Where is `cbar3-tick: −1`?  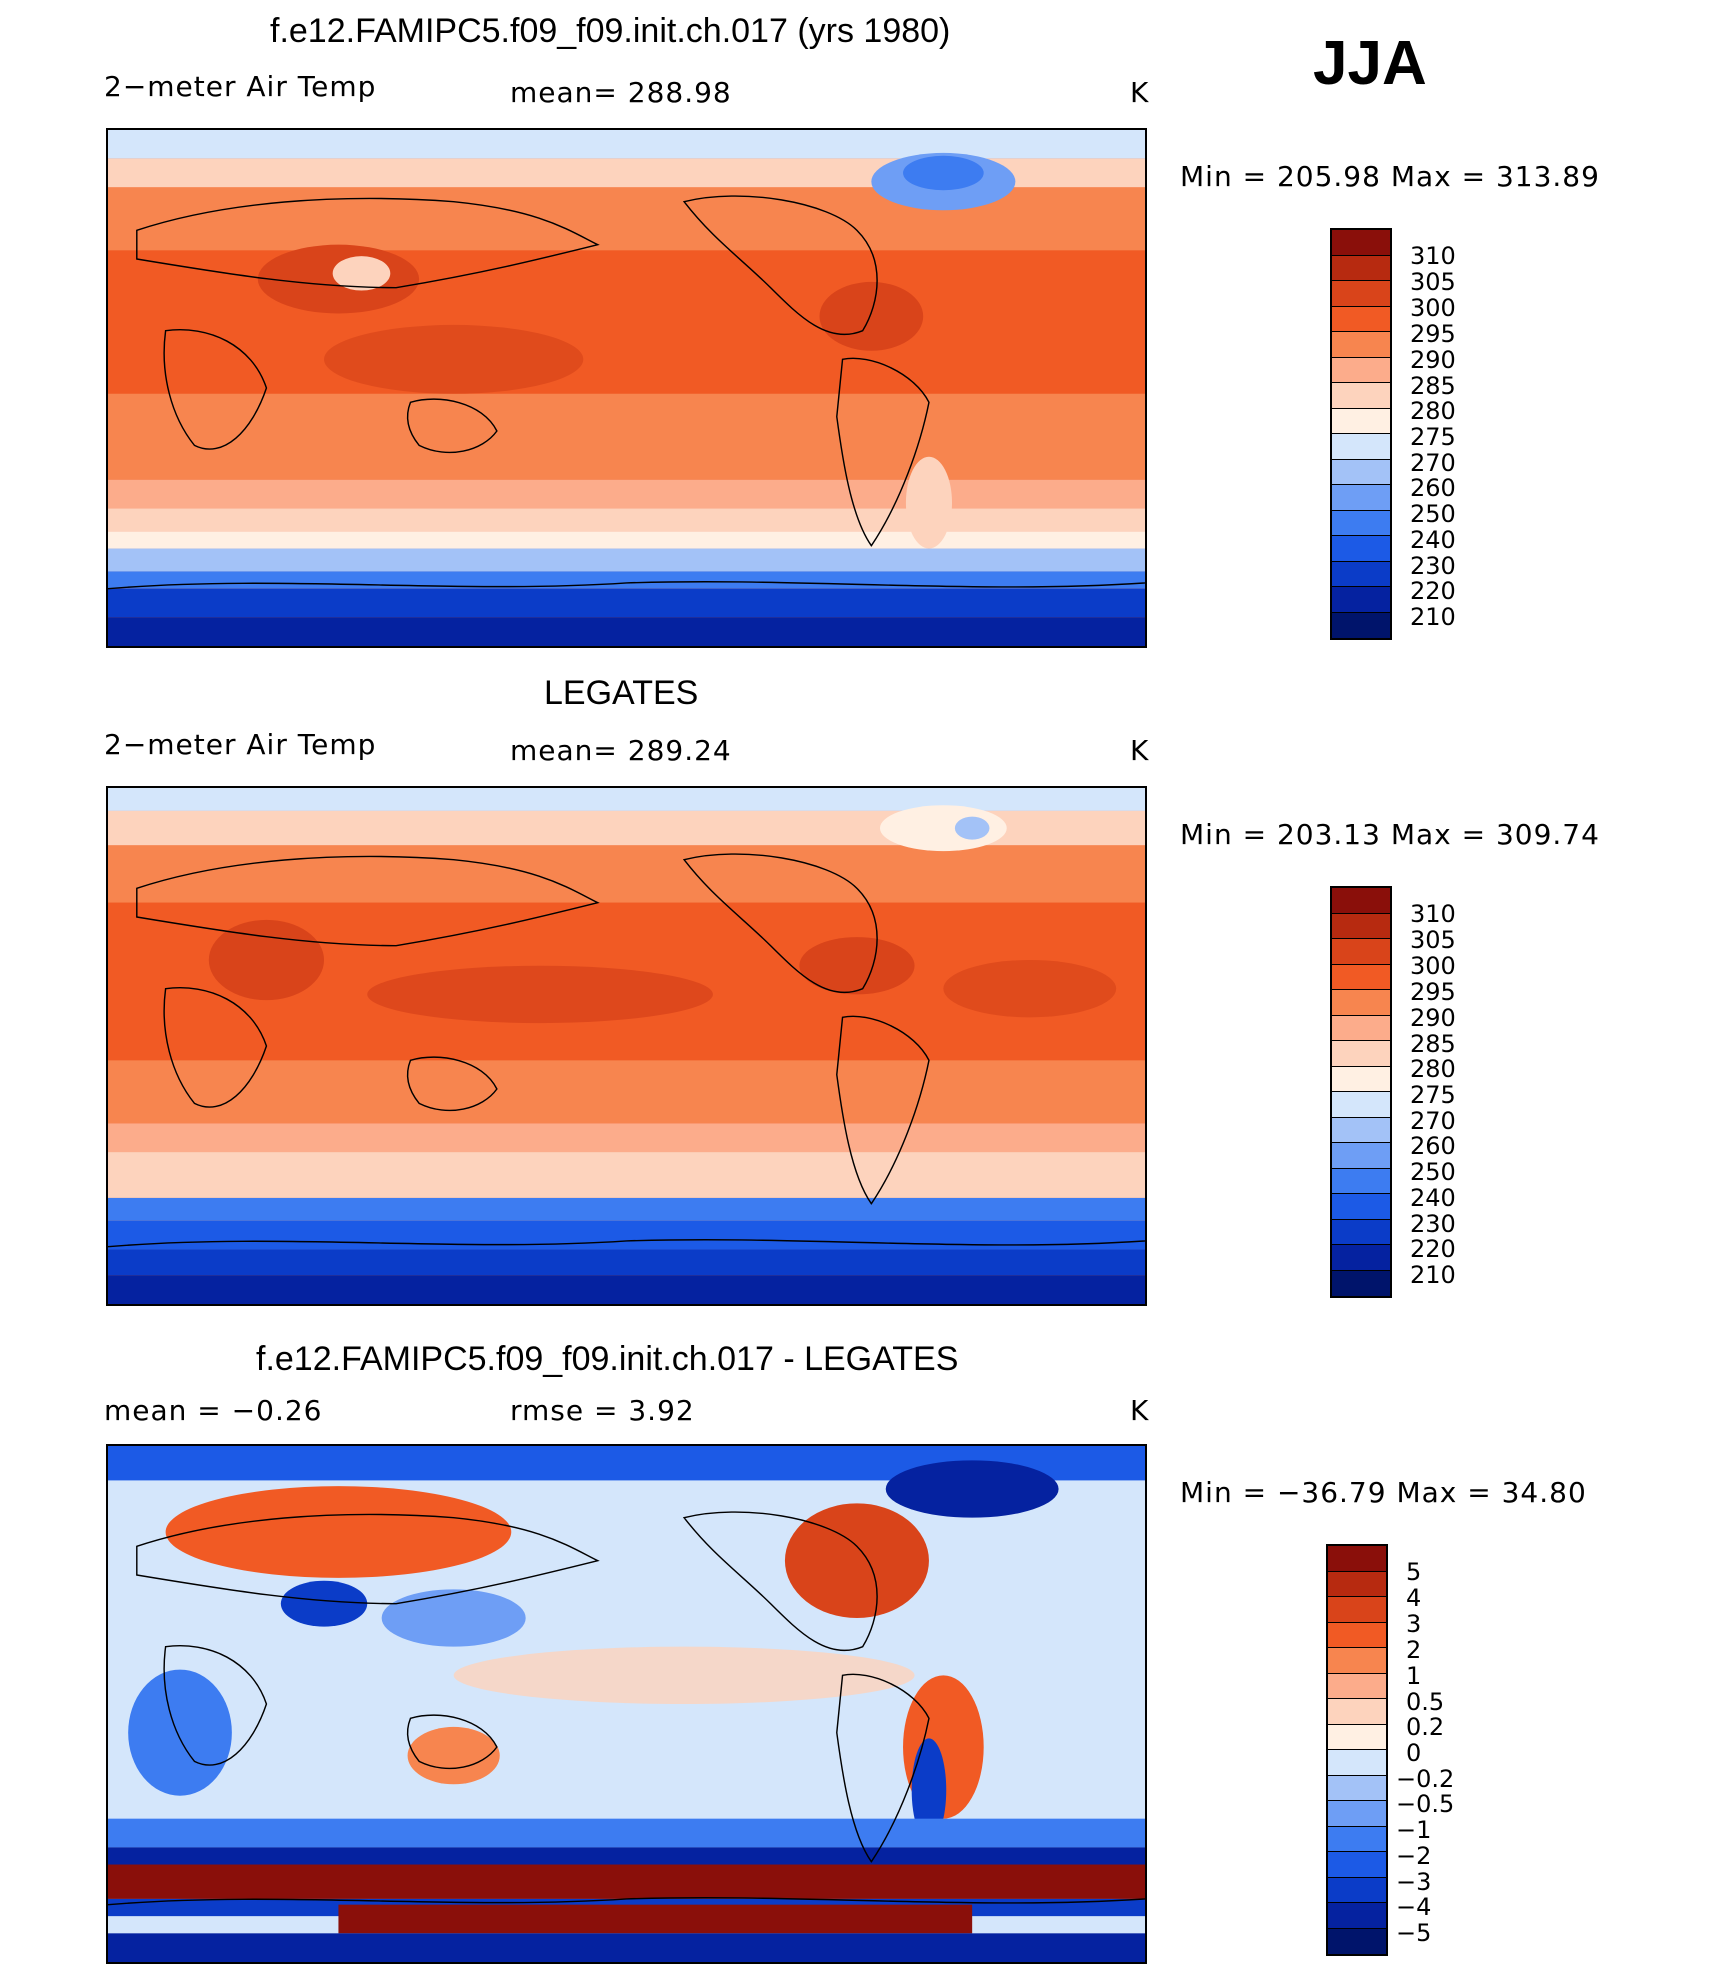
cbar3-tick: −1 is located at coordinates (1414, 1830).